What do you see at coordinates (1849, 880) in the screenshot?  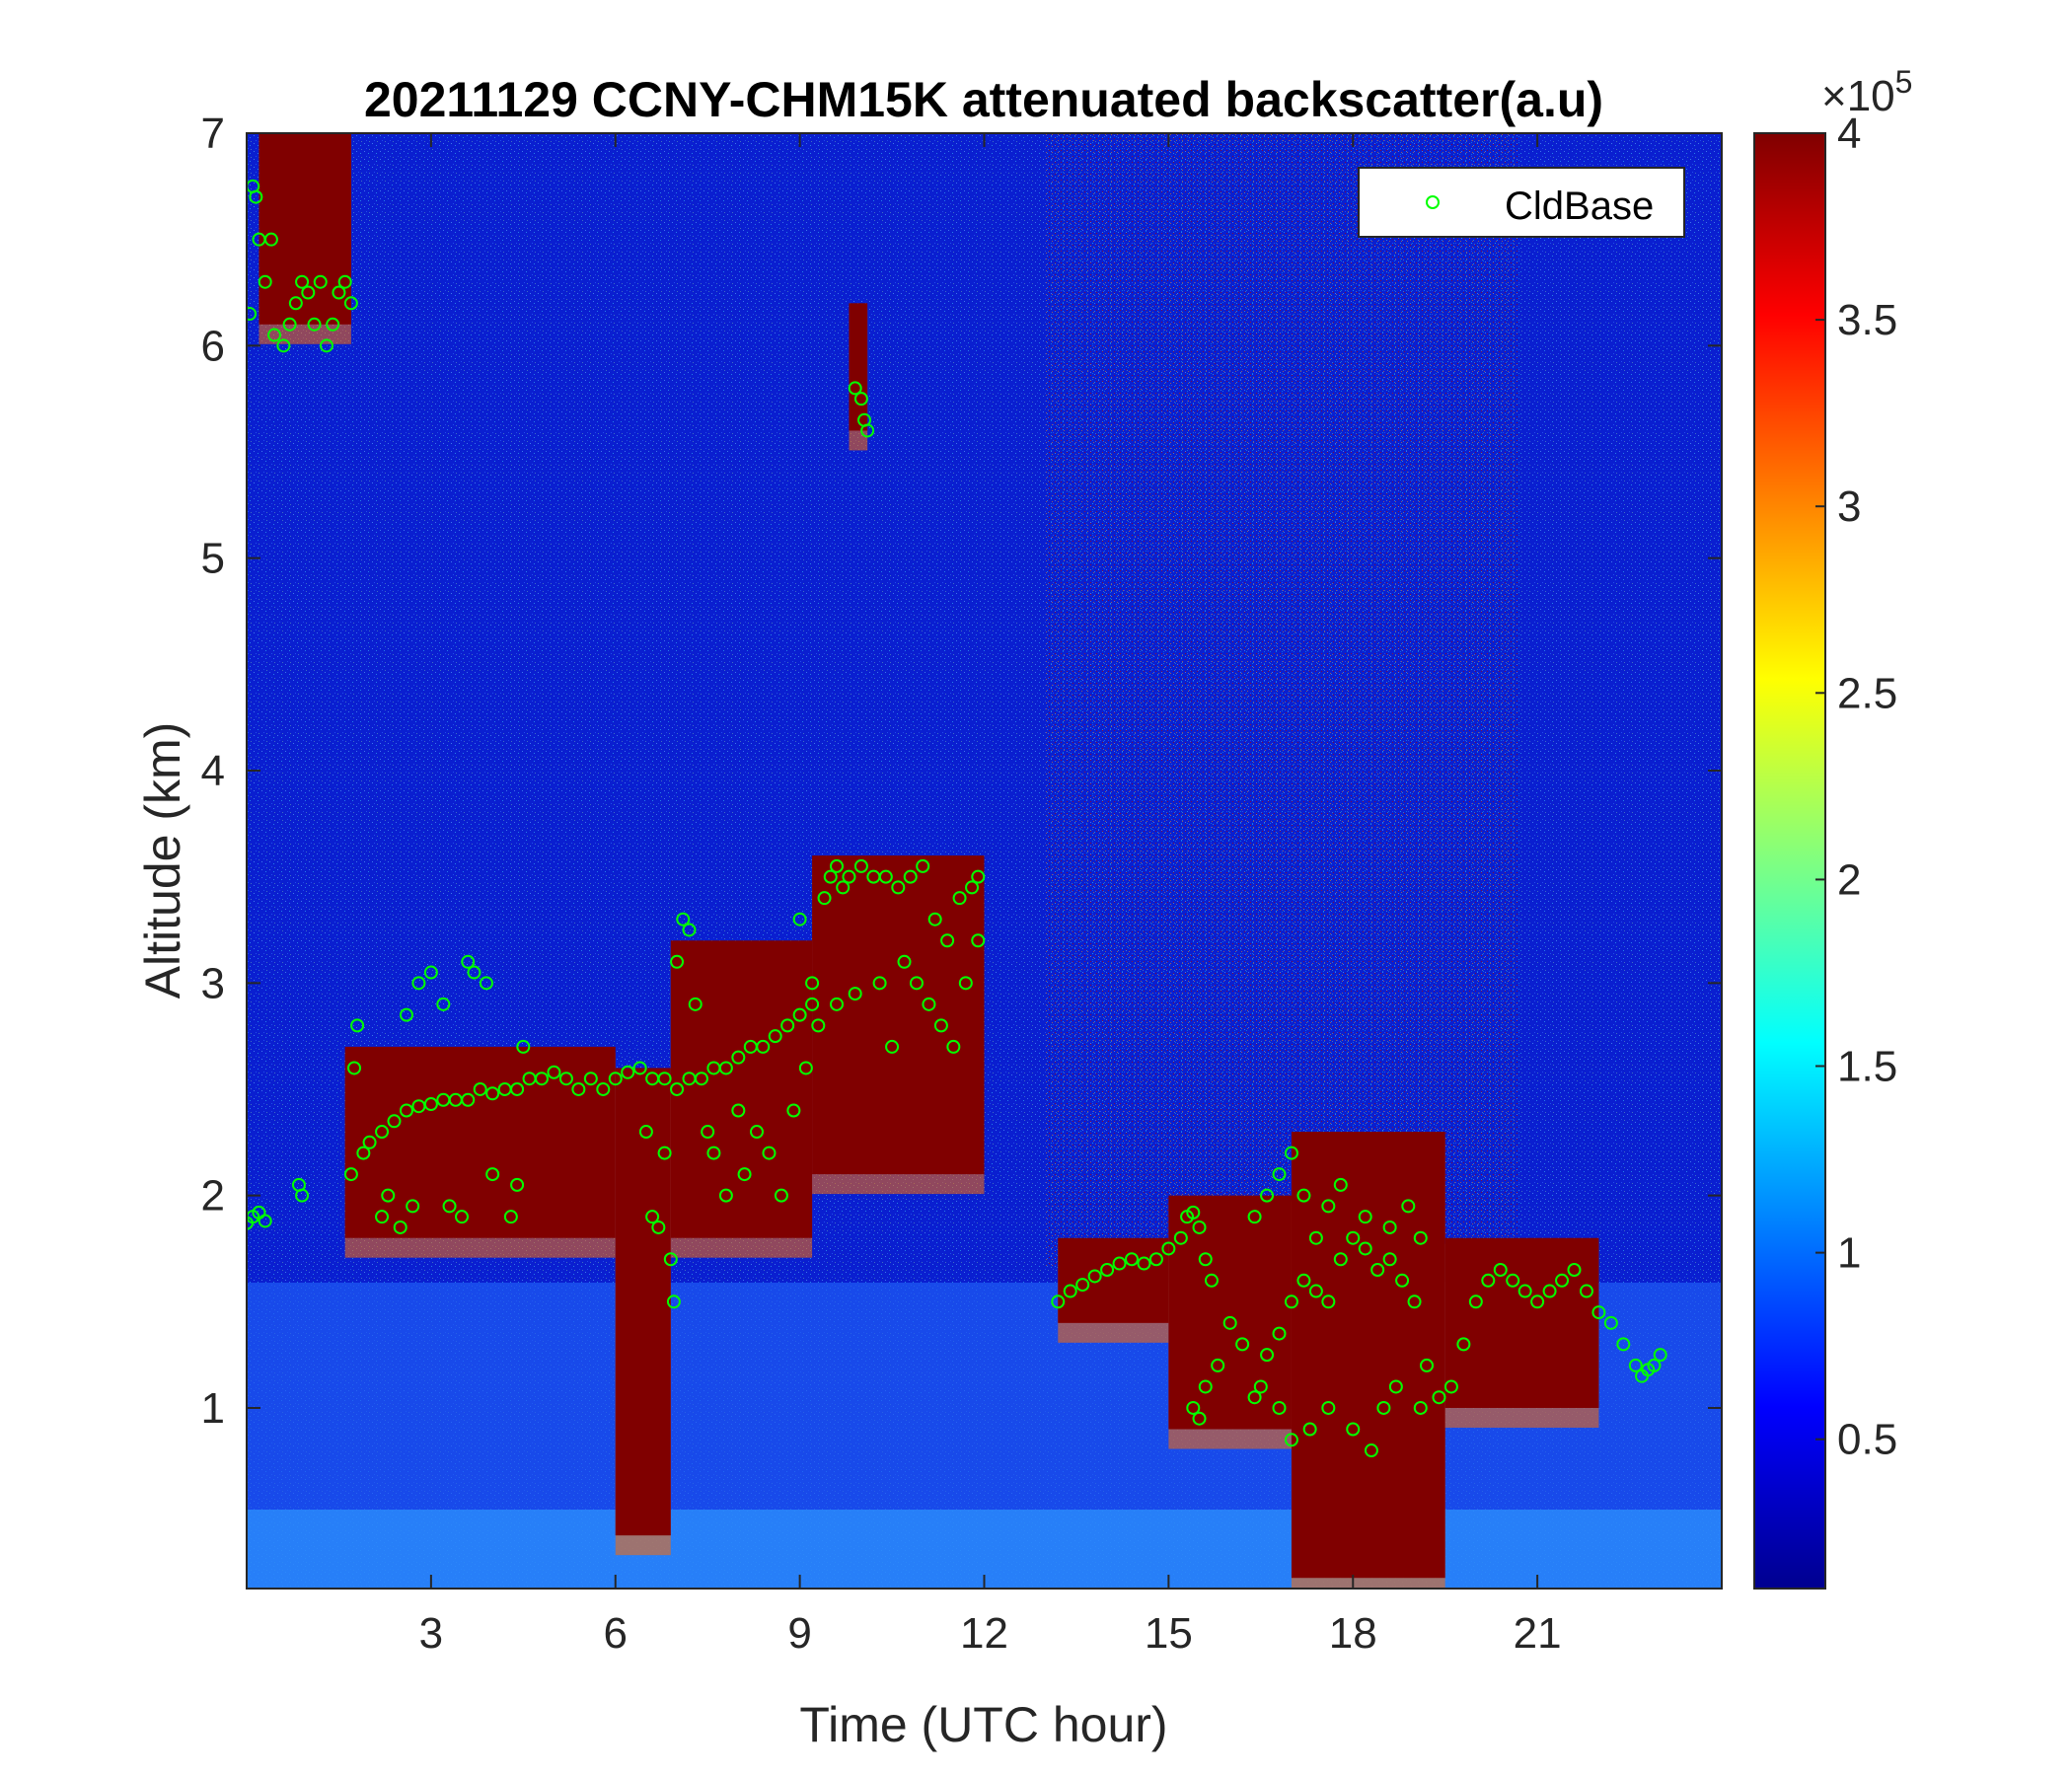 I see `colorbar-tick-label: 2` at bounding box center [1849, 880].